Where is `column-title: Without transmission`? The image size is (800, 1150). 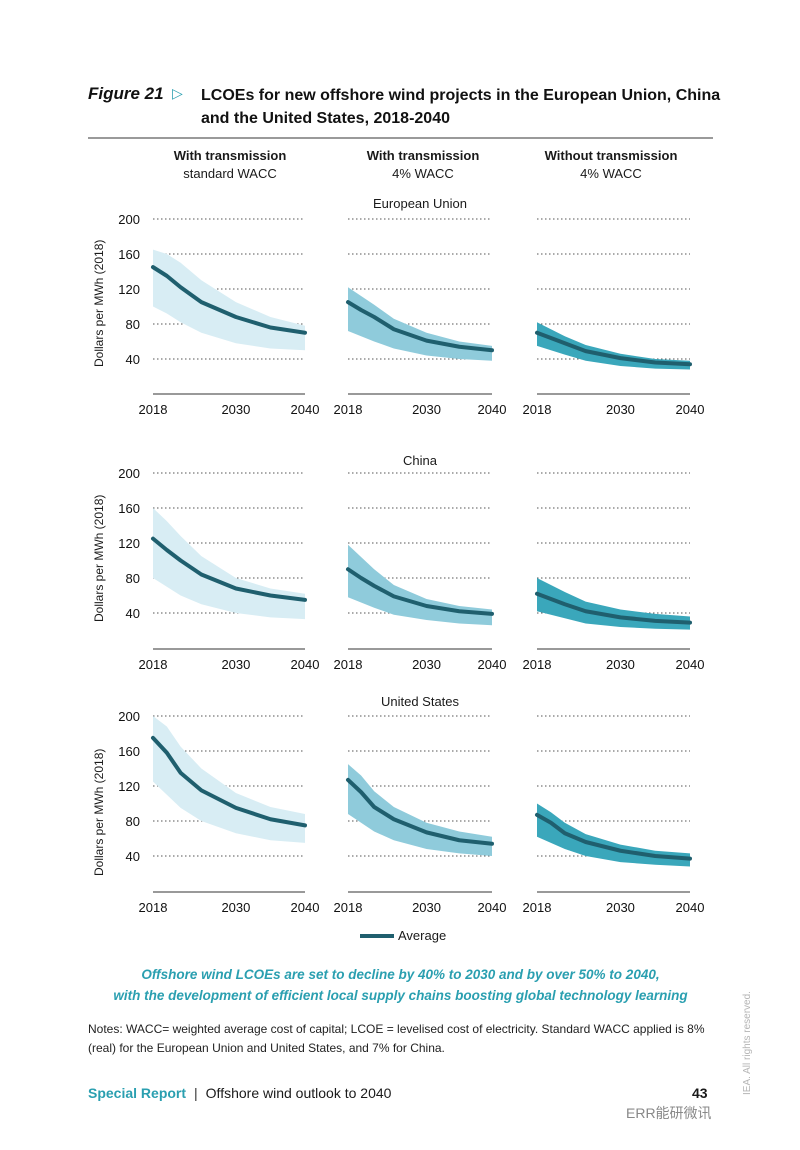
column-title: Without transmission is located at coordinates (611, 155).